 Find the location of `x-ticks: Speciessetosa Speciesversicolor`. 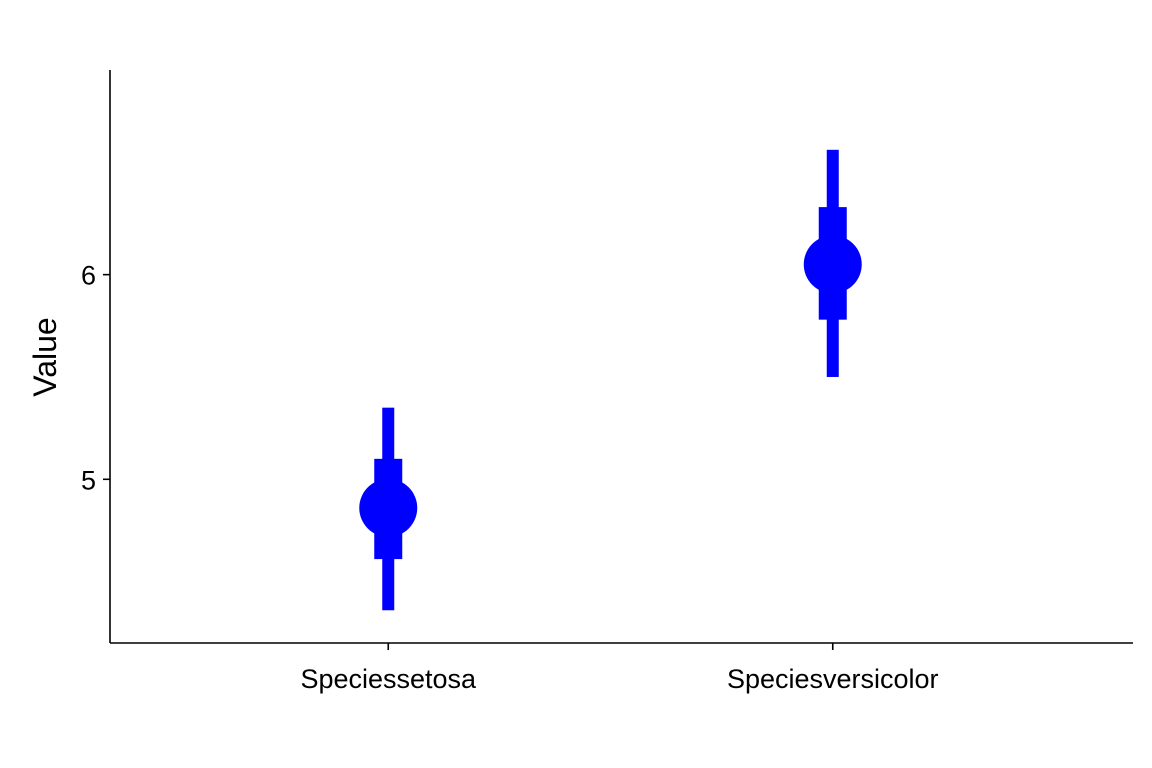

x-ticks: Speciessetosa Speciesversicolor is located at coordinates (619, 668).